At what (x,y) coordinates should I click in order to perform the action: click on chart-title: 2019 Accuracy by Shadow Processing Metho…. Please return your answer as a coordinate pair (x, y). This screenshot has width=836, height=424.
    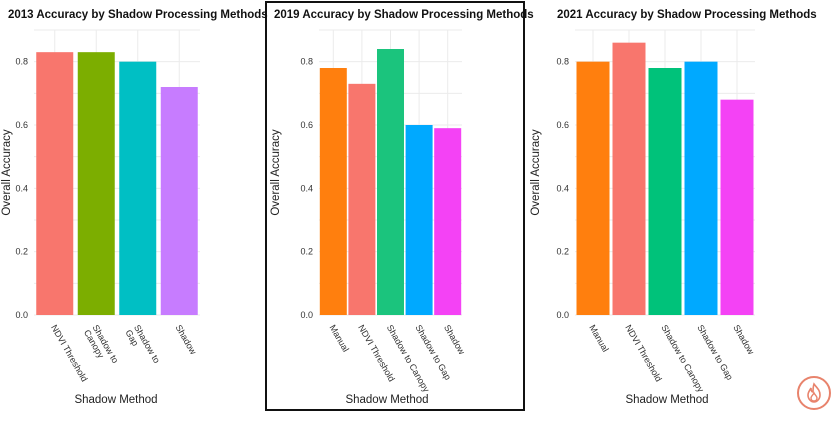
    Looking at the image, I should click on (404, 15).